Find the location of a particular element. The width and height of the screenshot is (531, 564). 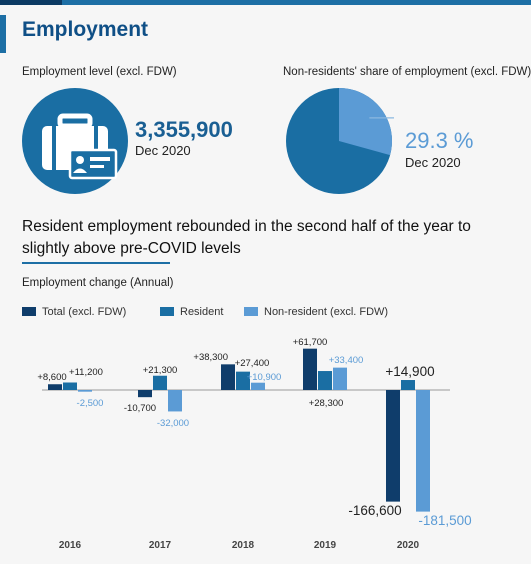

x-tick-label-2016: 2016 is located at coordinates (70, 545).